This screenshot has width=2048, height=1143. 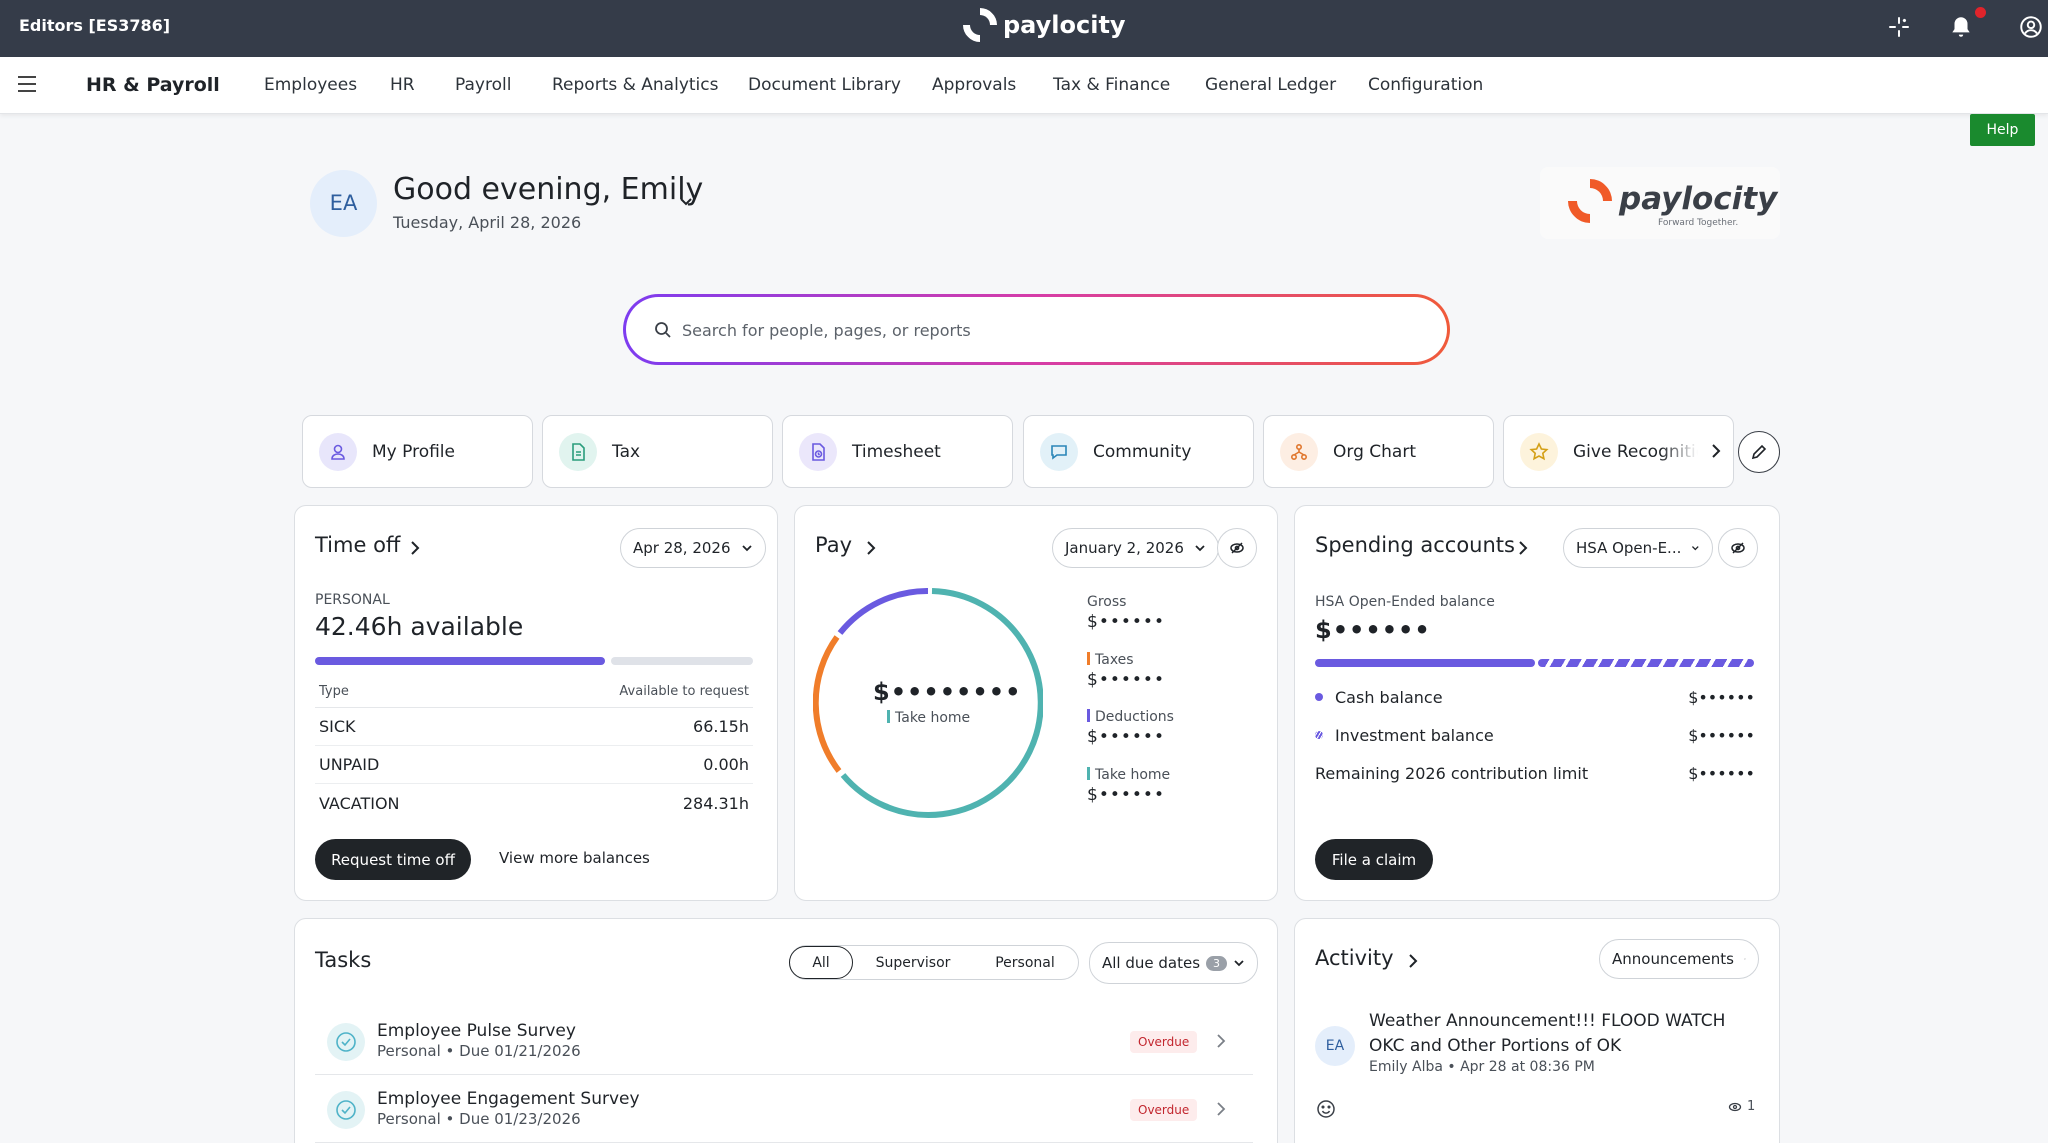 I want to click on nav-item-hr: HR, so click(x=402, y=85).